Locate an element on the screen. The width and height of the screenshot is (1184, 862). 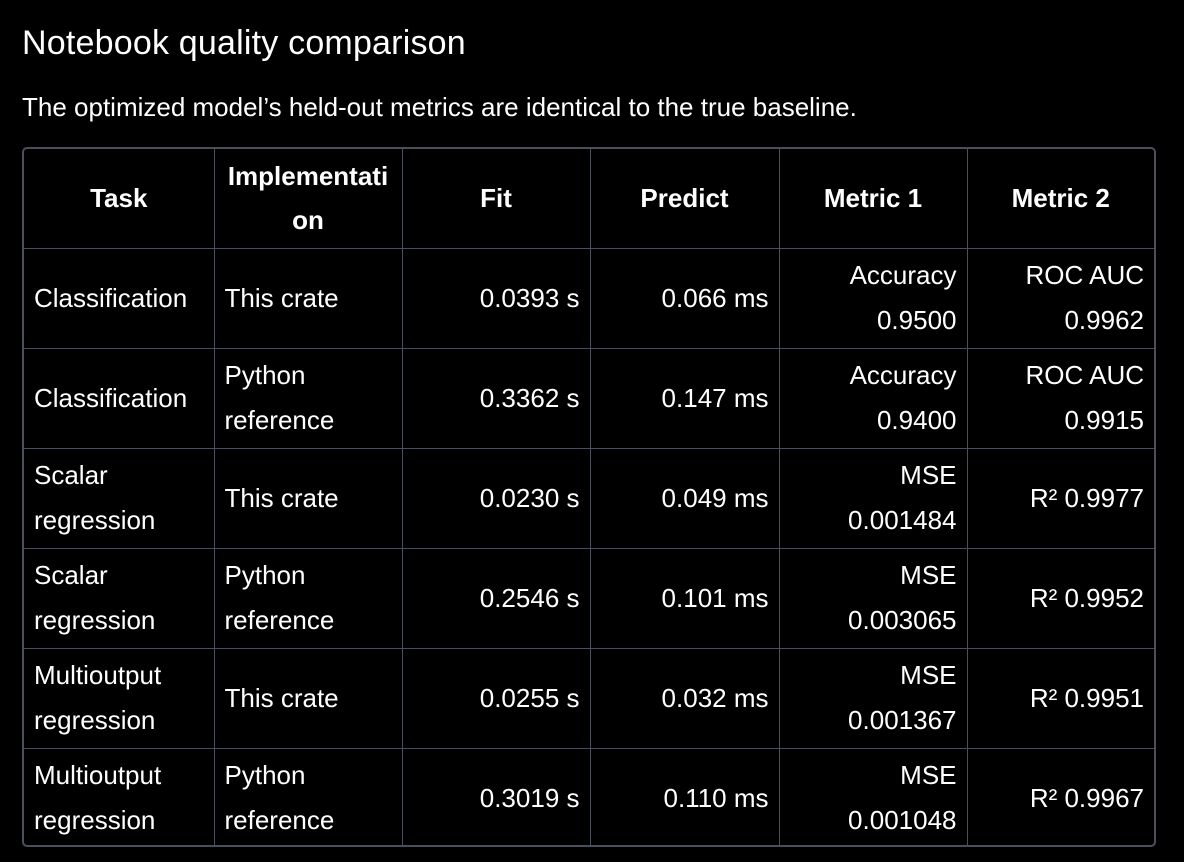
cell-metric-2-line: R² 0.9977 is located at coordinates (1086, 497).